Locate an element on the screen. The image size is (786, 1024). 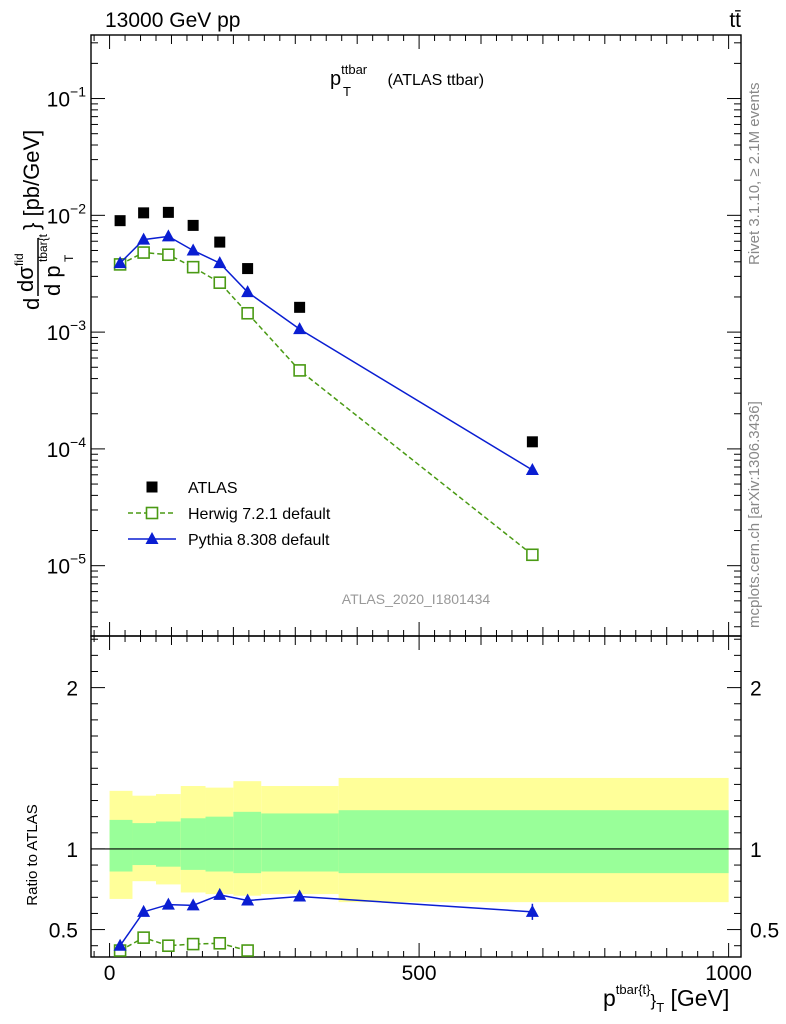
ratio-y-tick-label: 0.5 is located at coordinates (63, 931).